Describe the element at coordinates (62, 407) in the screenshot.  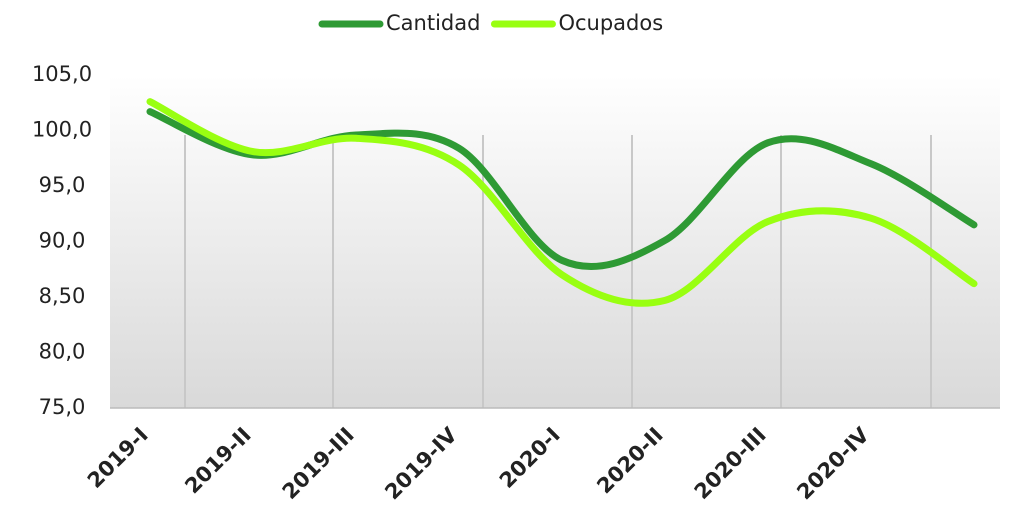
I see `y-tick-label: 75,0` at that location.